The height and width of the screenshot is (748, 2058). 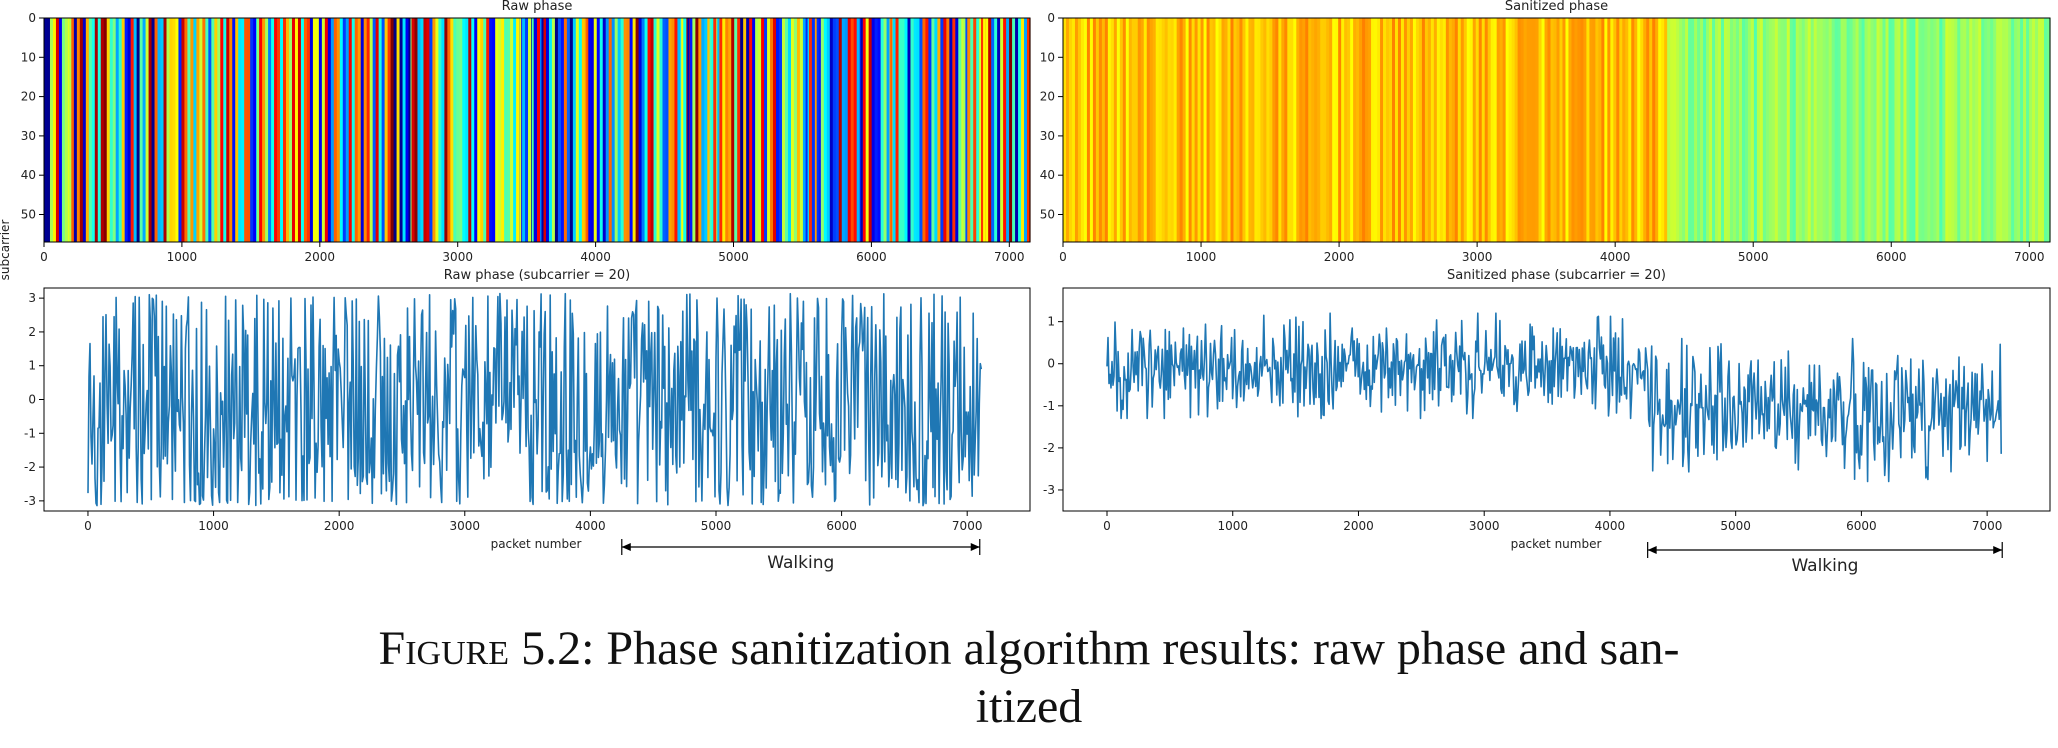 What do you see at coordinates (30, 467) in the screenshot?
I see `y-tick-label: -2` at bounding box center [30, 467].